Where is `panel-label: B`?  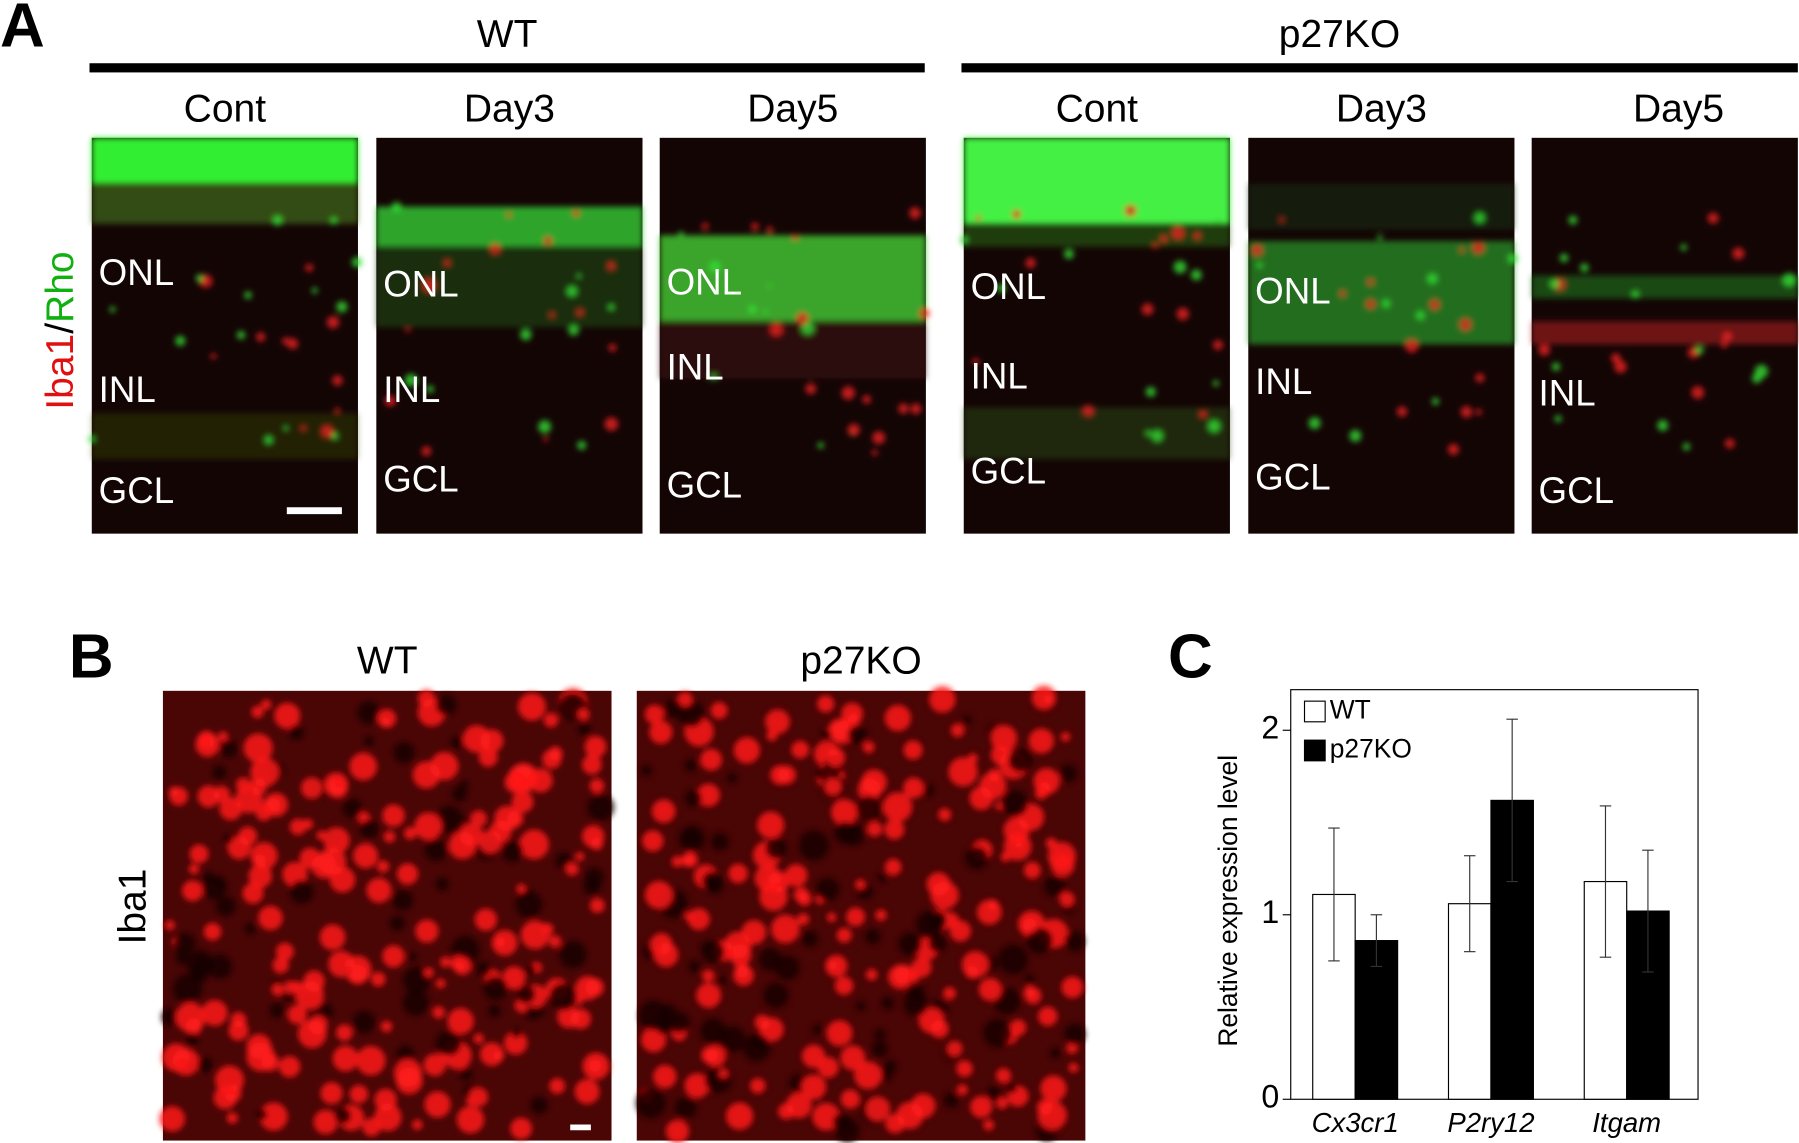 panel-label: B is located at coordinates (91, 656).